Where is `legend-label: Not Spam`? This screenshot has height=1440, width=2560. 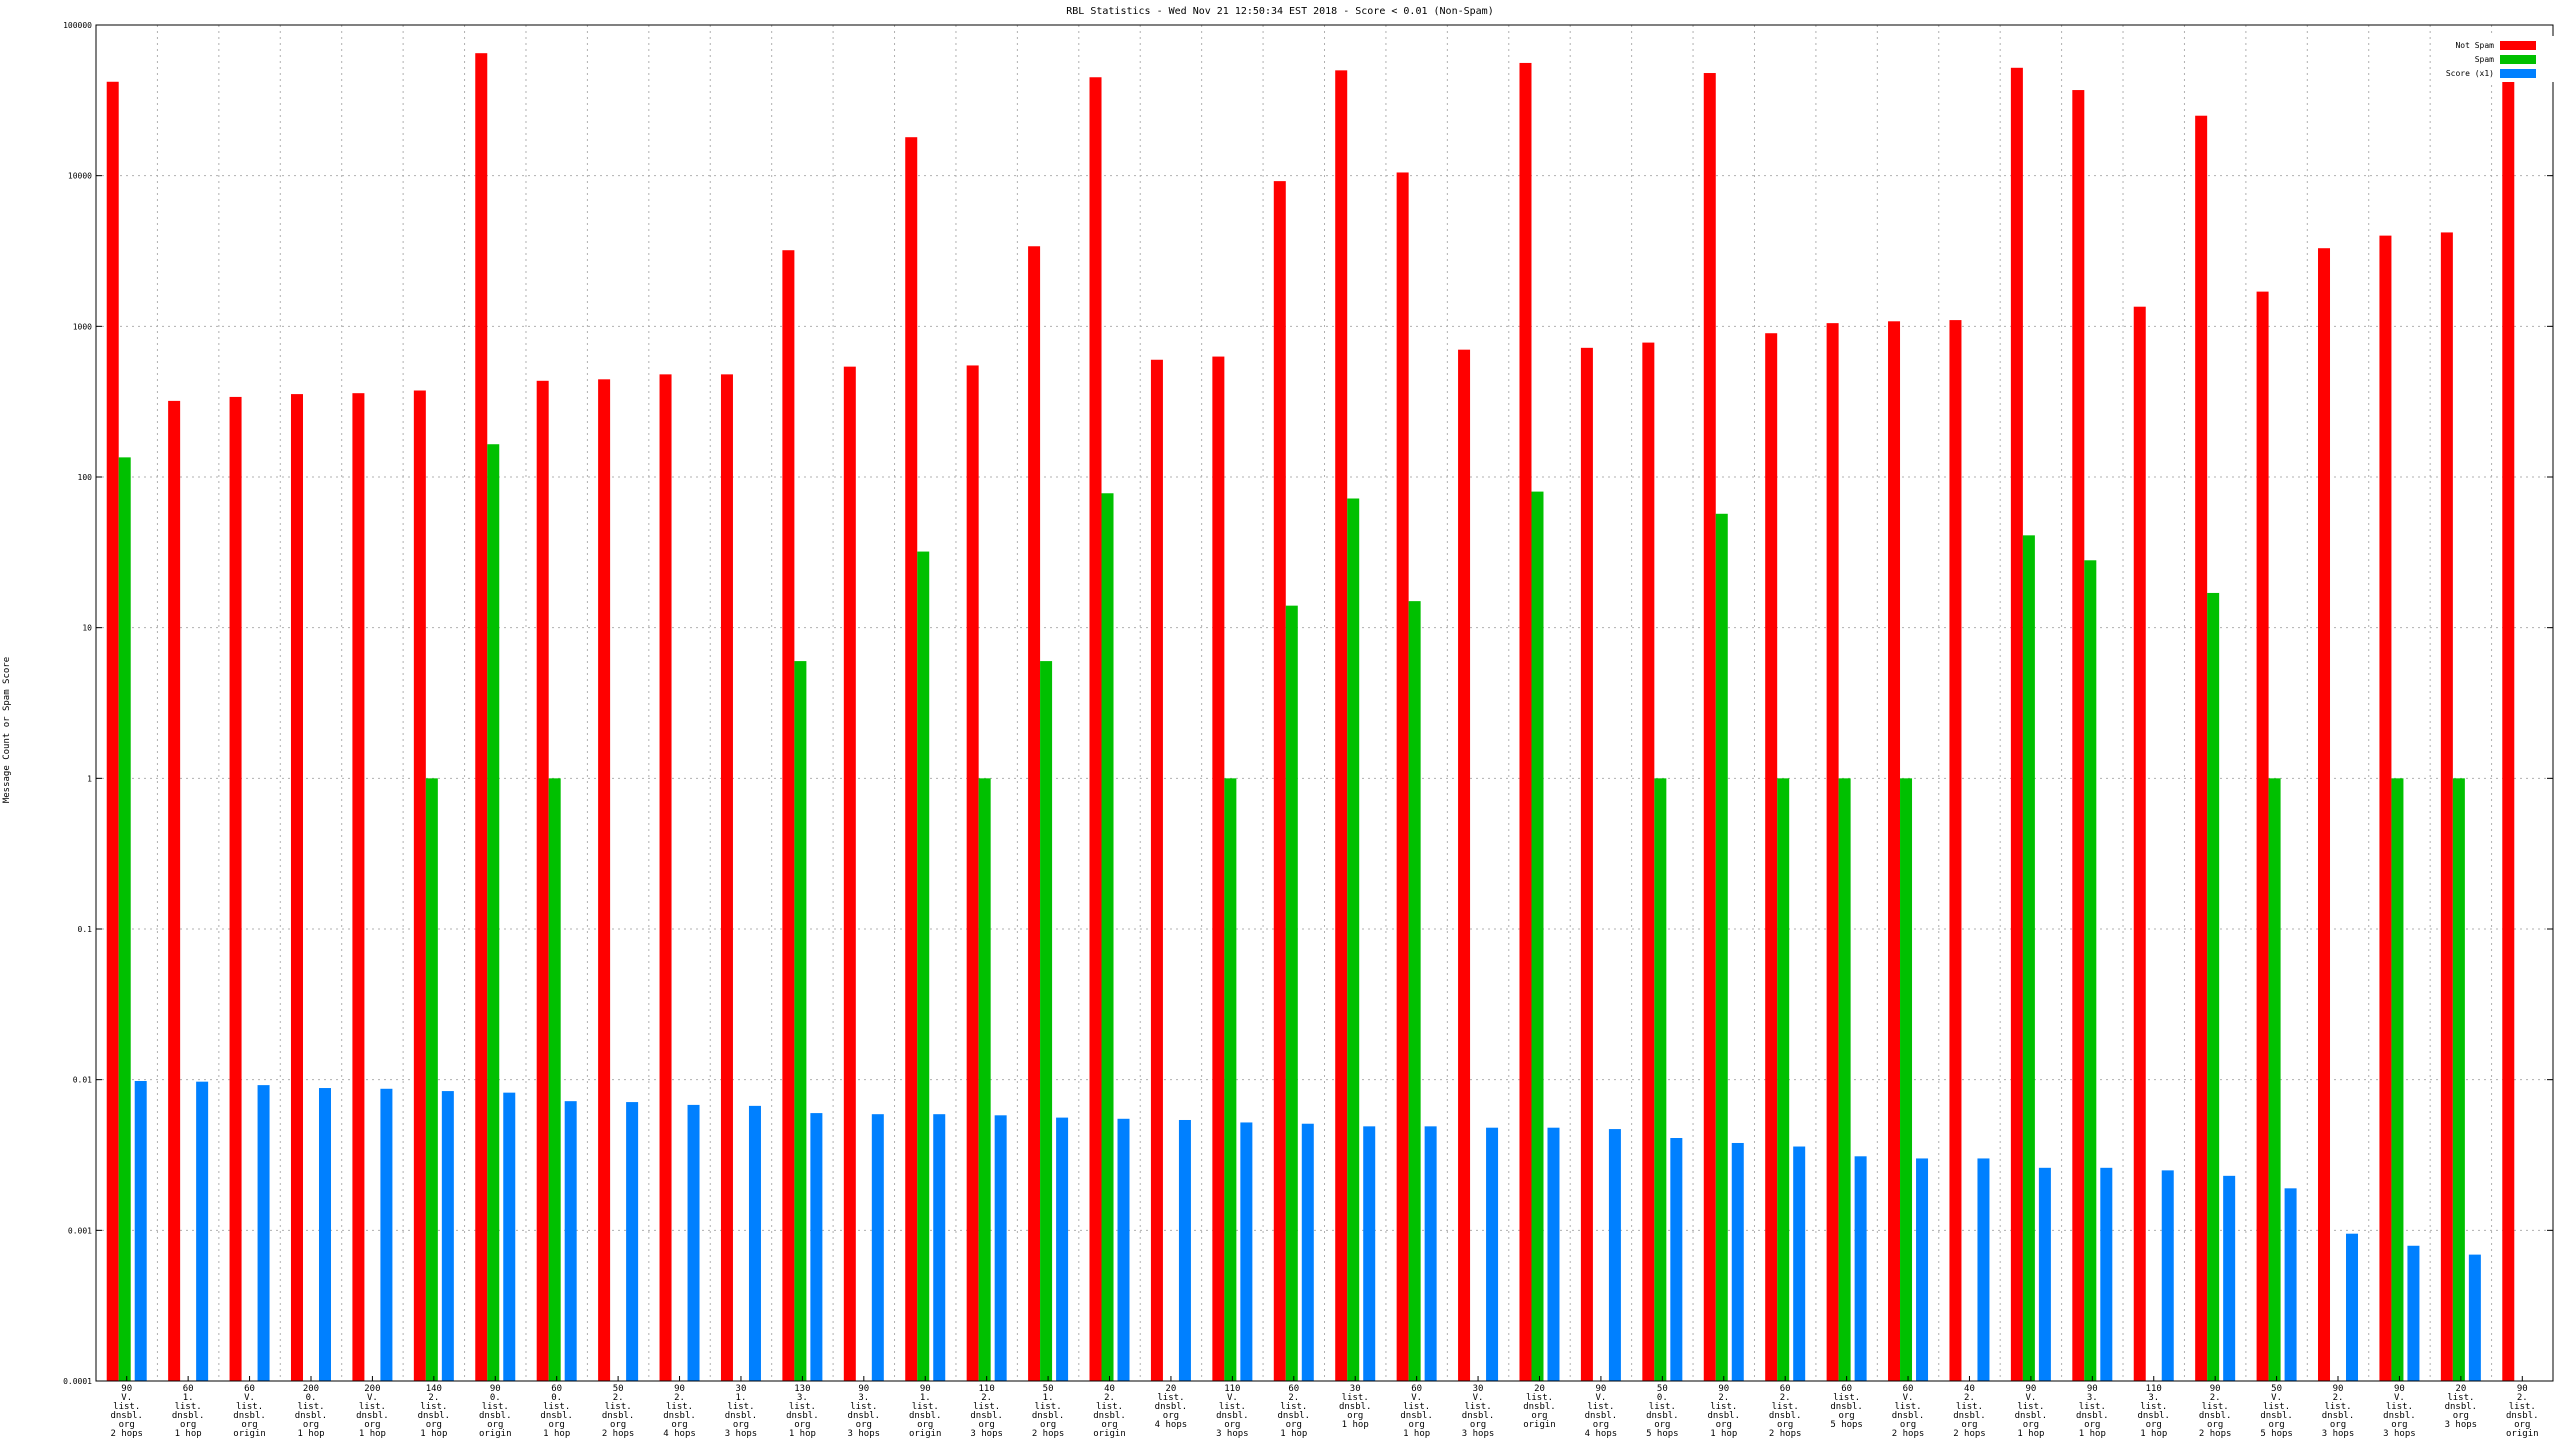
legend-label: Not Spam is located at coordinates (2474, 45).